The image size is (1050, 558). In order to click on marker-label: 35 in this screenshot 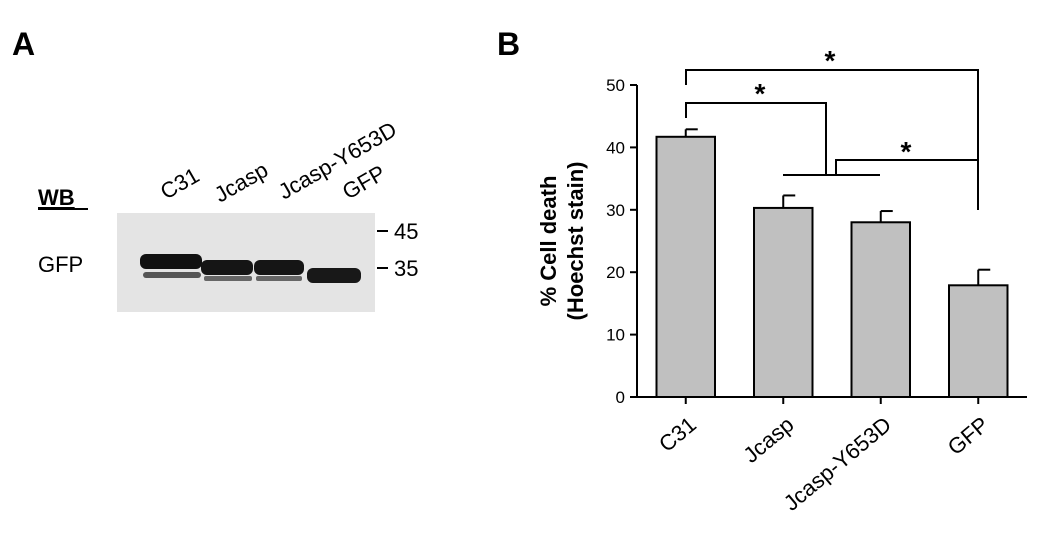, I will do `click(406, 268)`.